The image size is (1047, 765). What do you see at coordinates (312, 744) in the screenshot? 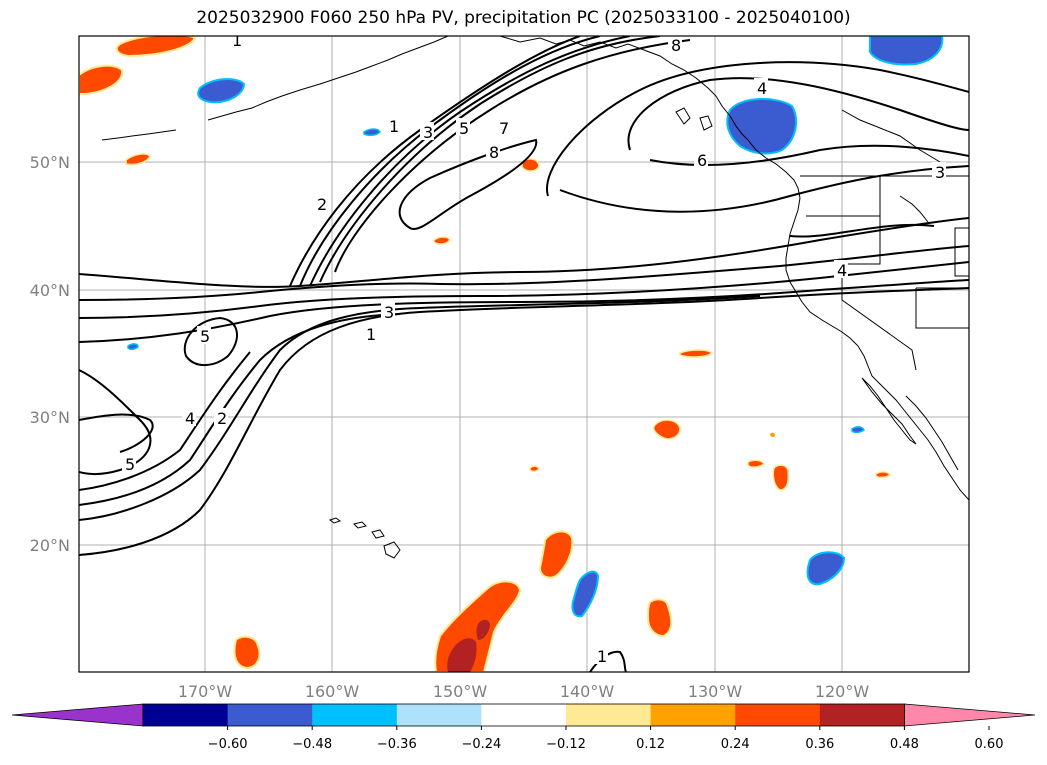
I see `colorbar-tick-label: −0.48` at bounding box center [312, 744].